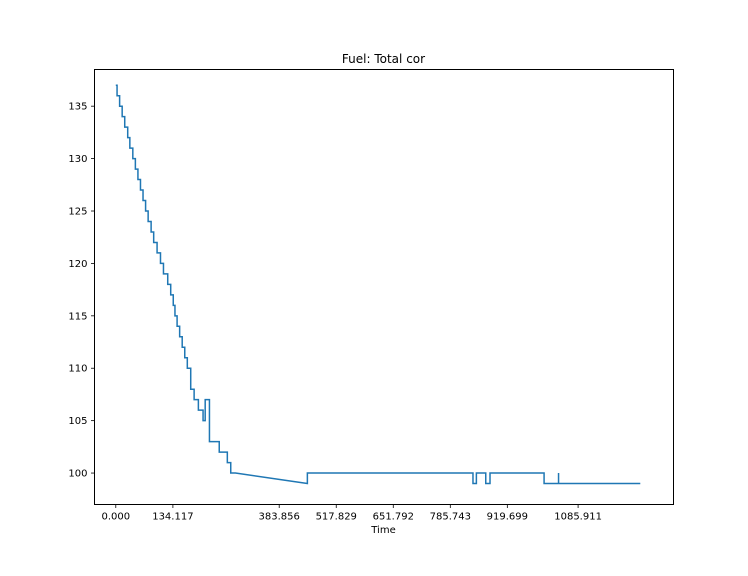  I want to click on y-tick-label: 100, so click(77, 474).